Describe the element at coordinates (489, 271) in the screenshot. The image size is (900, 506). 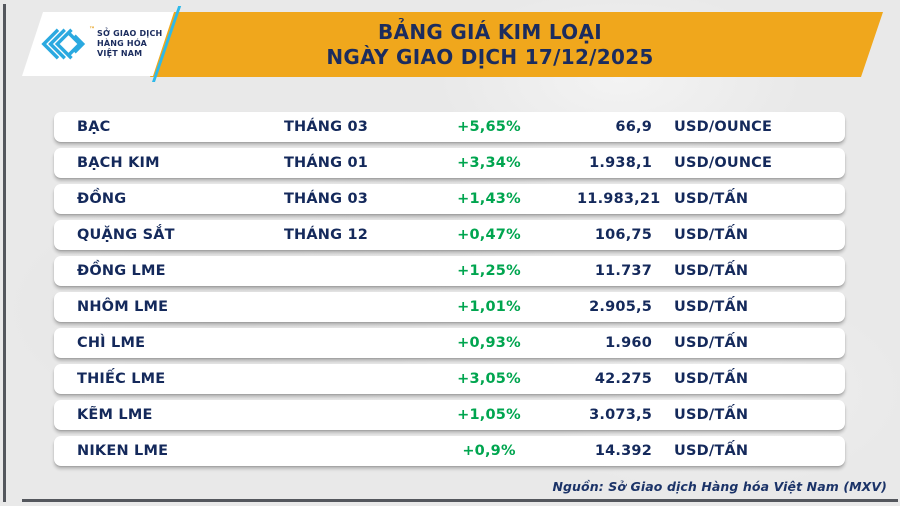
I see `change-percent: +1,25%` at that location.